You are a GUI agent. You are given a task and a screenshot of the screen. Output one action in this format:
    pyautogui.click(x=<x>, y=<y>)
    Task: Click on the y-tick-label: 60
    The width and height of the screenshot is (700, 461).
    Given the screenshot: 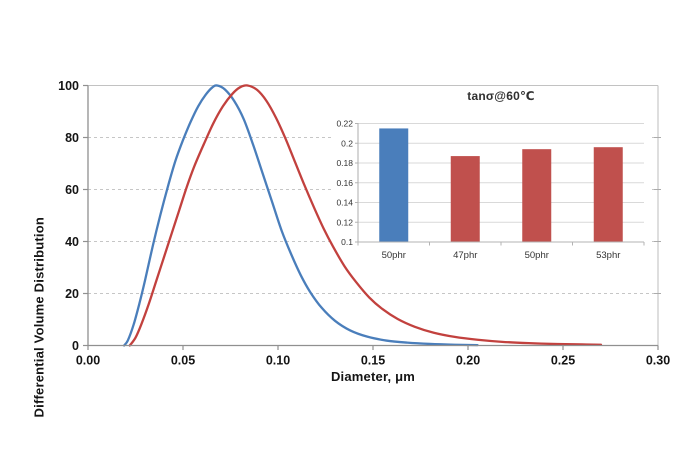 What is the action you would take?
    pyautogui.click(x=72, y=190)
    